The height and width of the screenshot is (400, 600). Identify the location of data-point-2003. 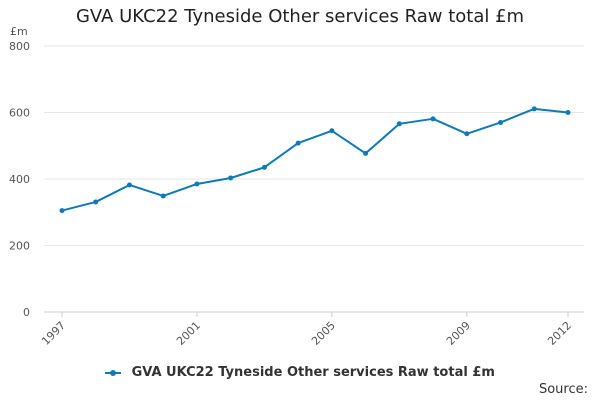
(264, 167).